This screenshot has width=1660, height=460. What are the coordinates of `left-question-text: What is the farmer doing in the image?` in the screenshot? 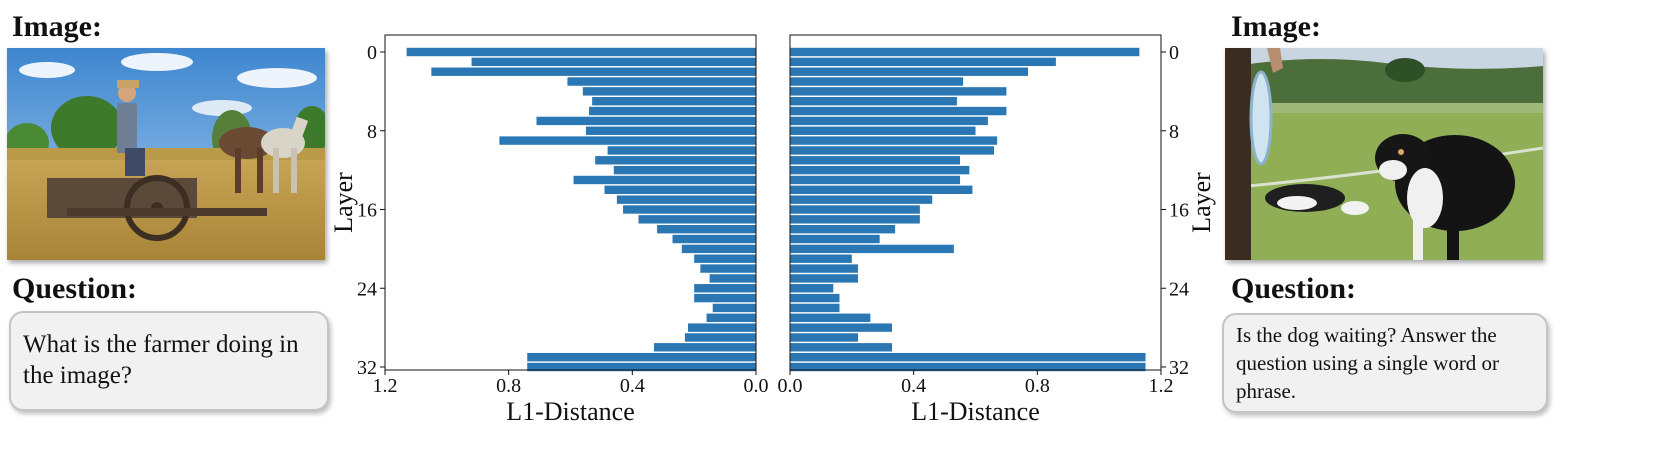 It's located at (161, 360).